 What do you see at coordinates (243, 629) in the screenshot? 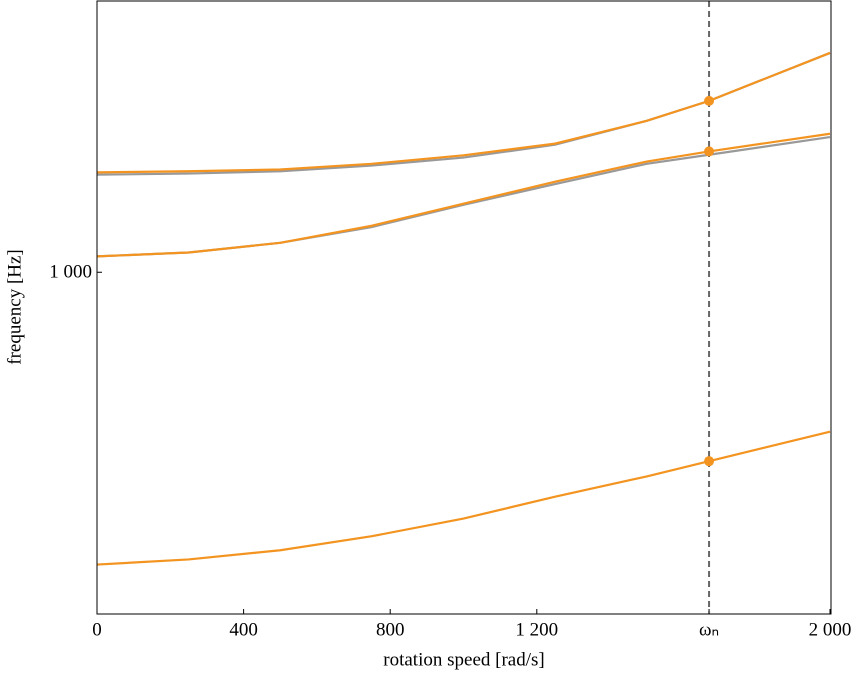
I see `x-tick-label: 400` at bounding box center [243, 629].